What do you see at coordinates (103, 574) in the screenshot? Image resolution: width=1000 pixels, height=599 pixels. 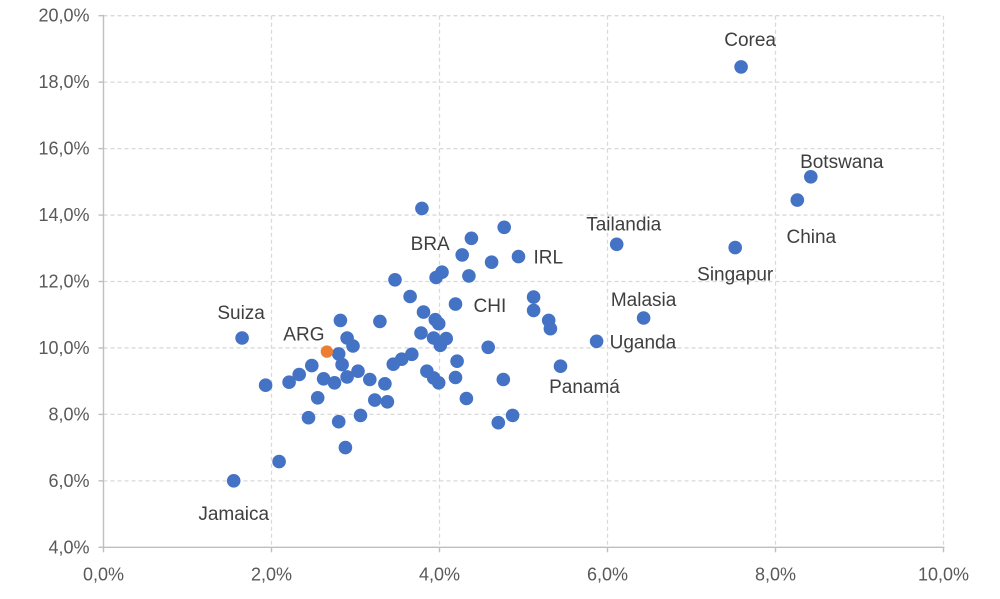 I see `x-axis-tick-label: 0,0%` at bounding box center [103, 574].